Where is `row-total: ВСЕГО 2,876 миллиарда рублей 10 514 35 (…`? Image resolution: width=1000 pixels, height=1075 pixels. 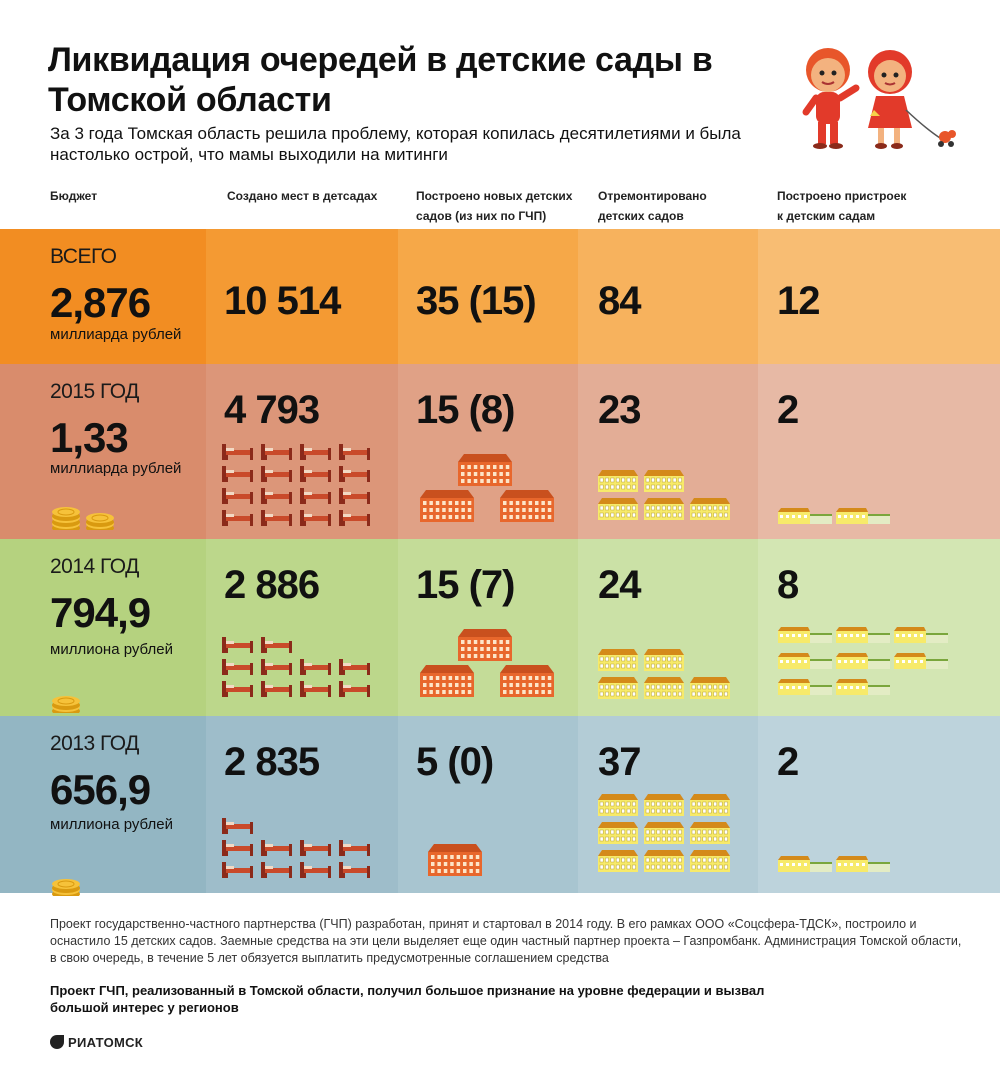
row-total: ВСЕГО 2,876 миллиарда рублей 10 514 35 (… is located at coordinates (500, 296).